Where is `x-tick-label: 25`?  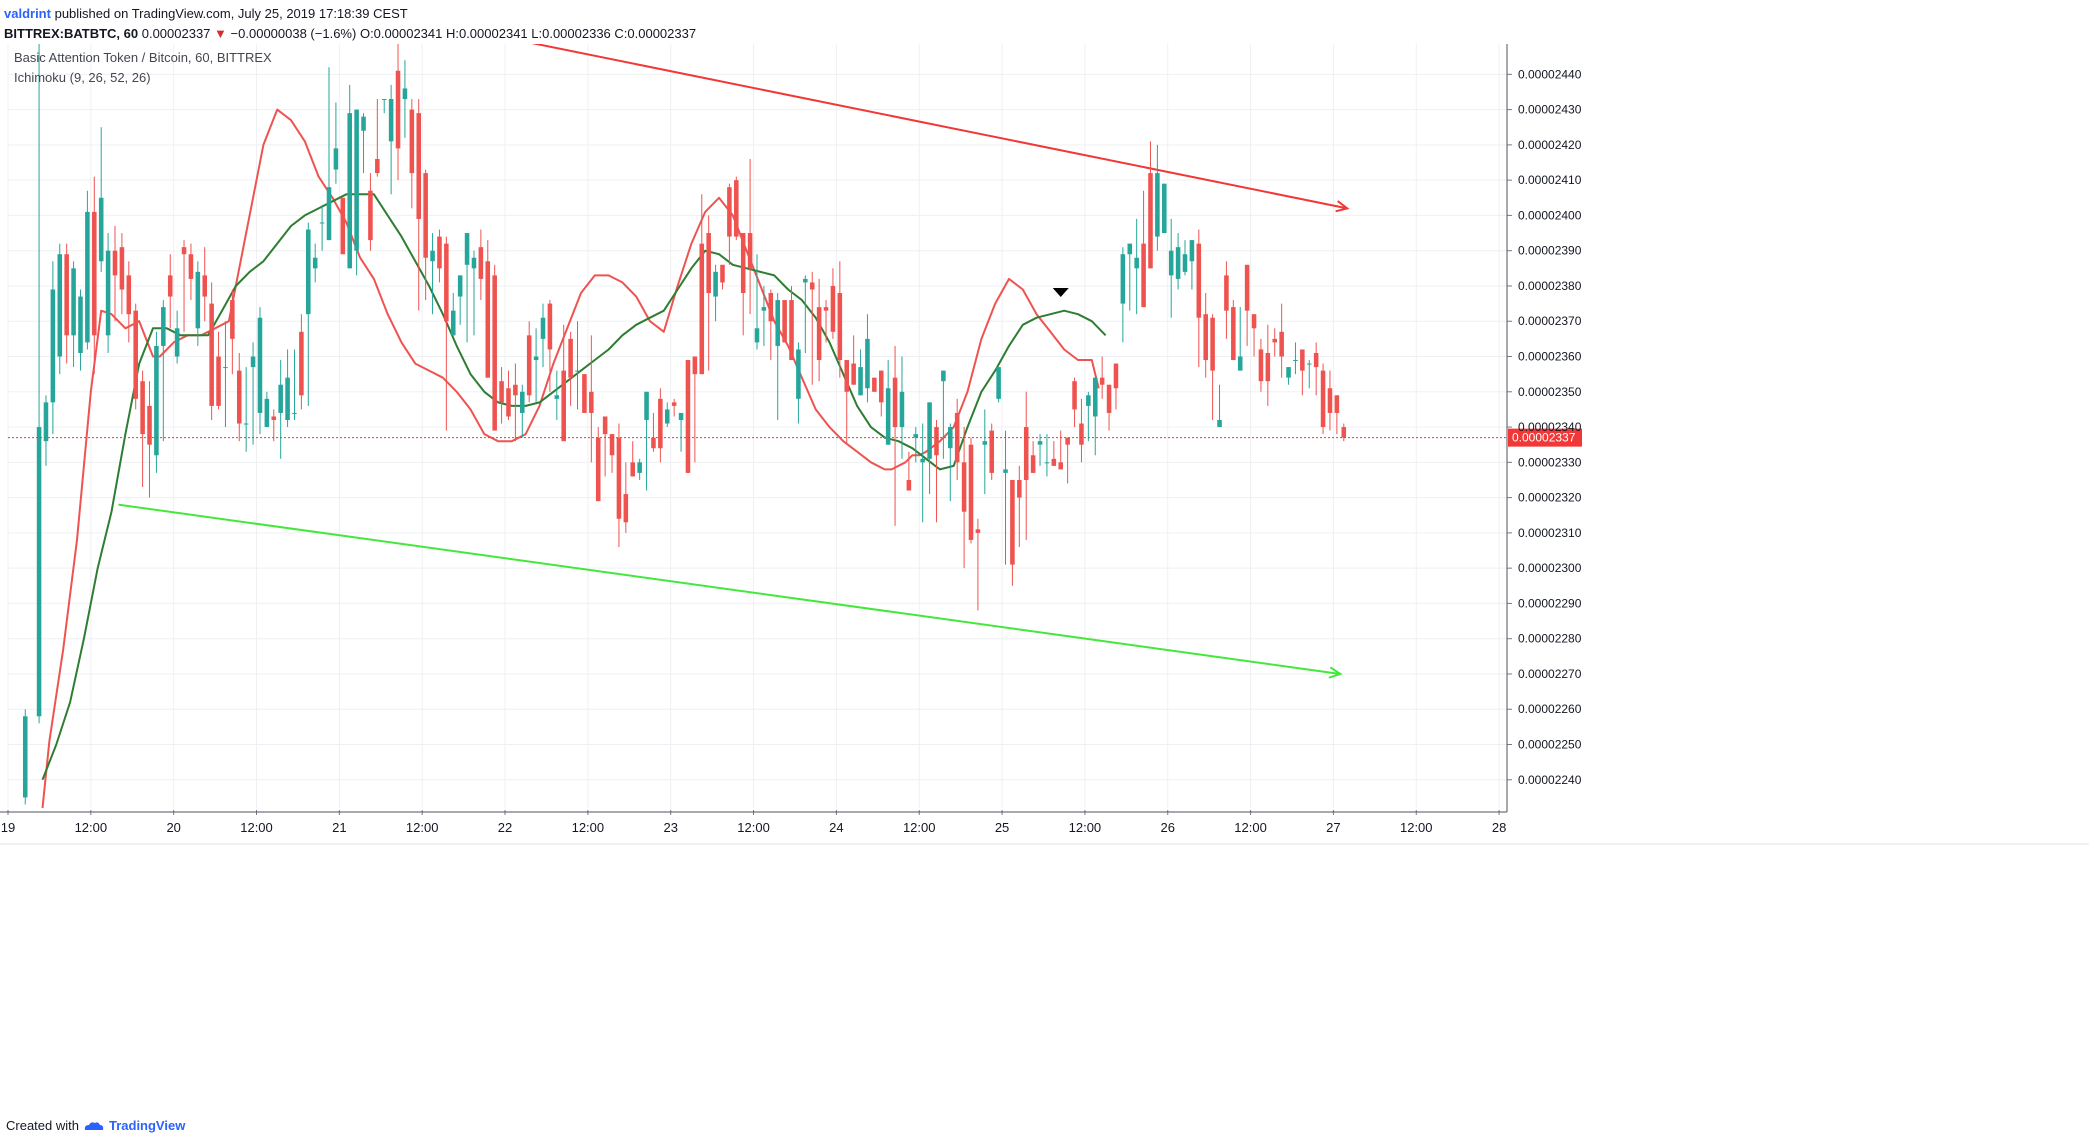 x-tick-label: 25 is located at coordinates (1002, 827).